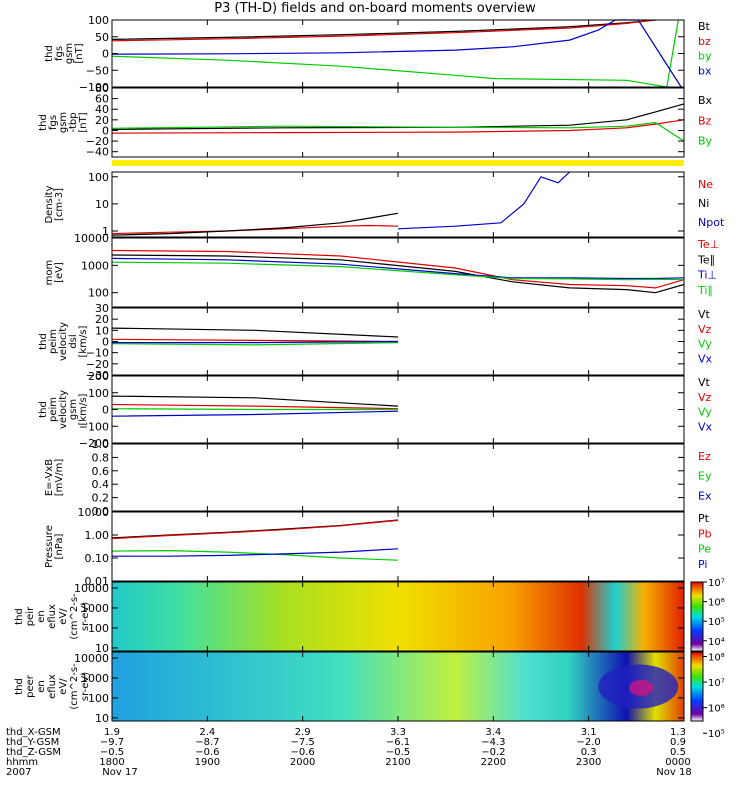  What do you see at coordinates (101, 444) in the screenshot?
I see `y-tick-label: 1.0` at bounding box center [101, 444].